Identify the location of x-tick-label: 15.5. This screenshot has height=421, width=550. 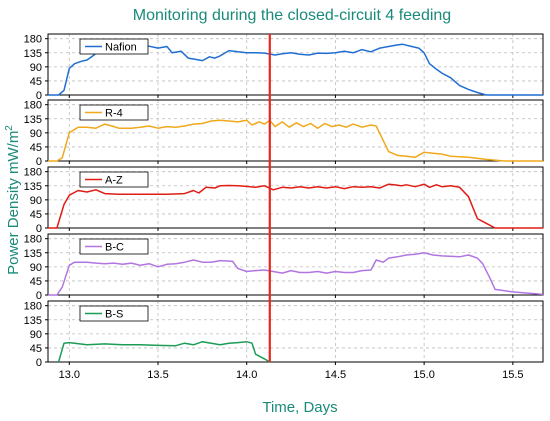
(512, 375).